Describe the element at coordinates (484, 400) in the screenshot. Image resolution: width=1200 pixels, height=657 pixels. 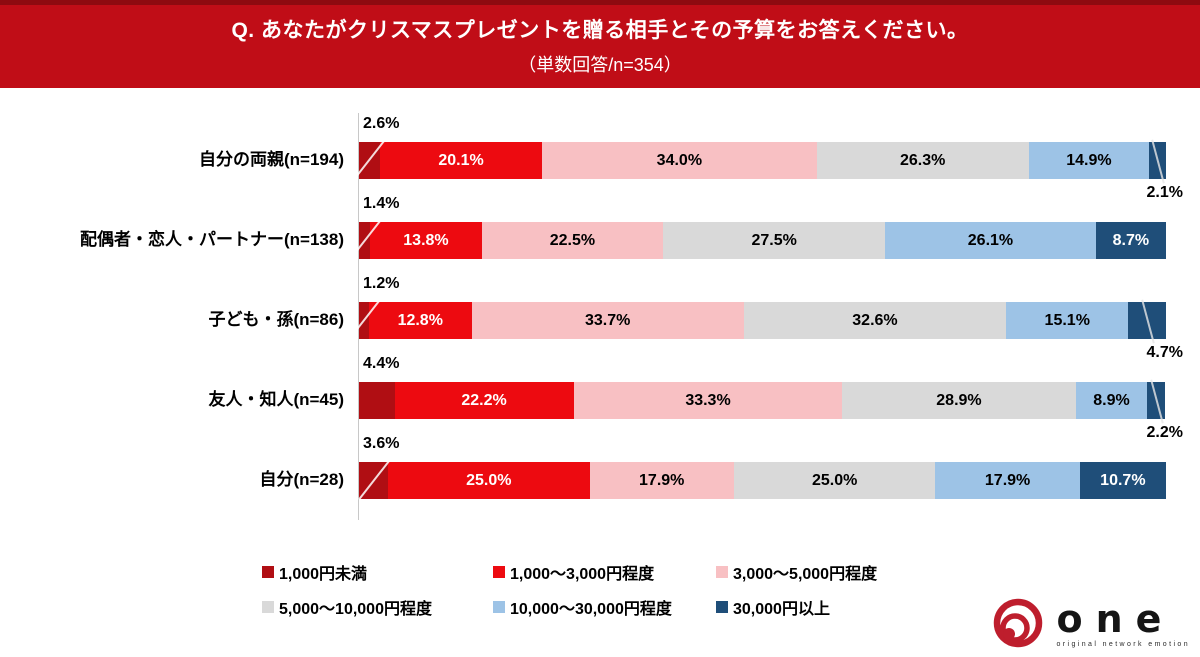
I see `bar-segment: 22.2%` at that location.